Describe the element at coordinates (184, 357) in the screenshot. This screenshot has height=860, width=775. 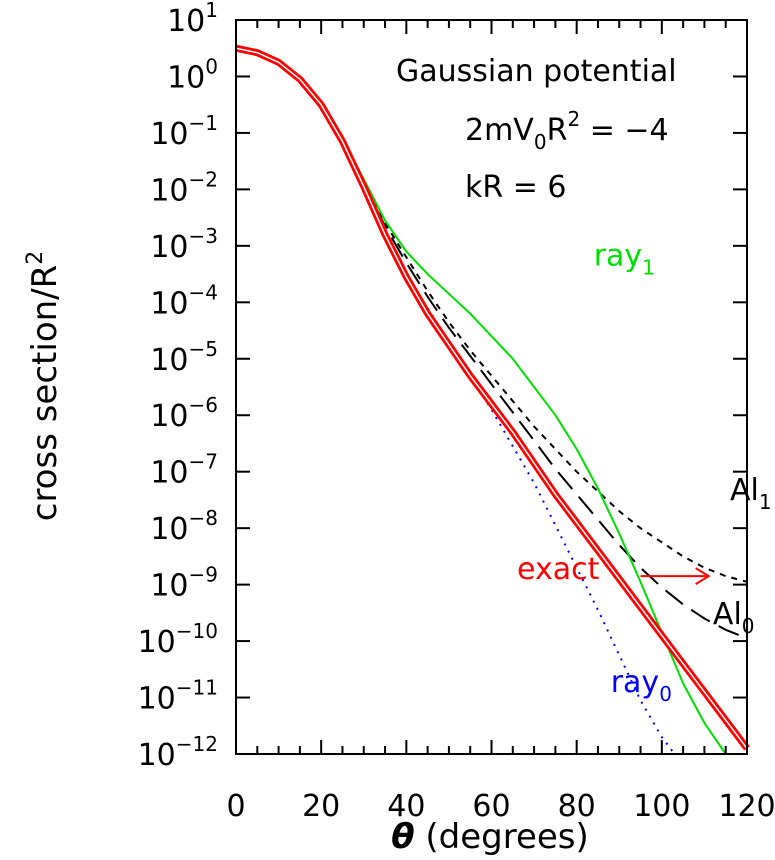
I see `y-tick-label: 10⁻⁵` at that location.